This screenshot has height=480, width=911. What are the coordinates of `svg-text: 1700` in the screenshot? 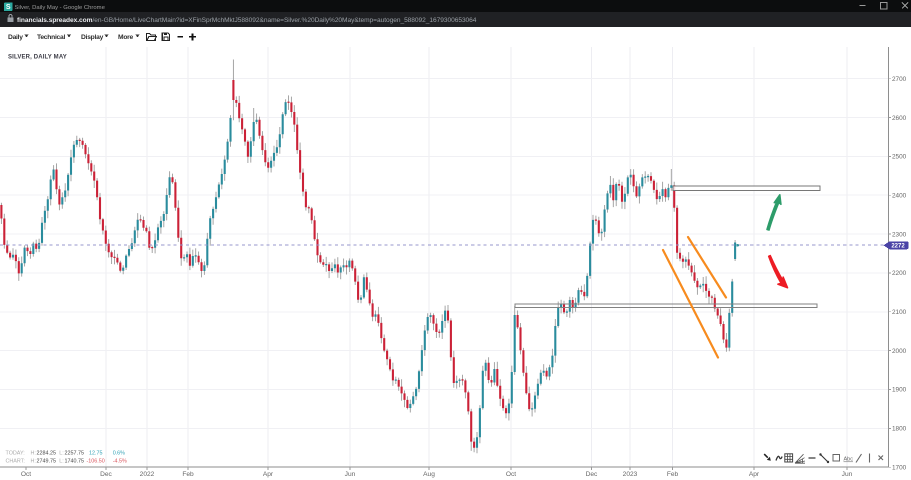 It's located at (899, 467).